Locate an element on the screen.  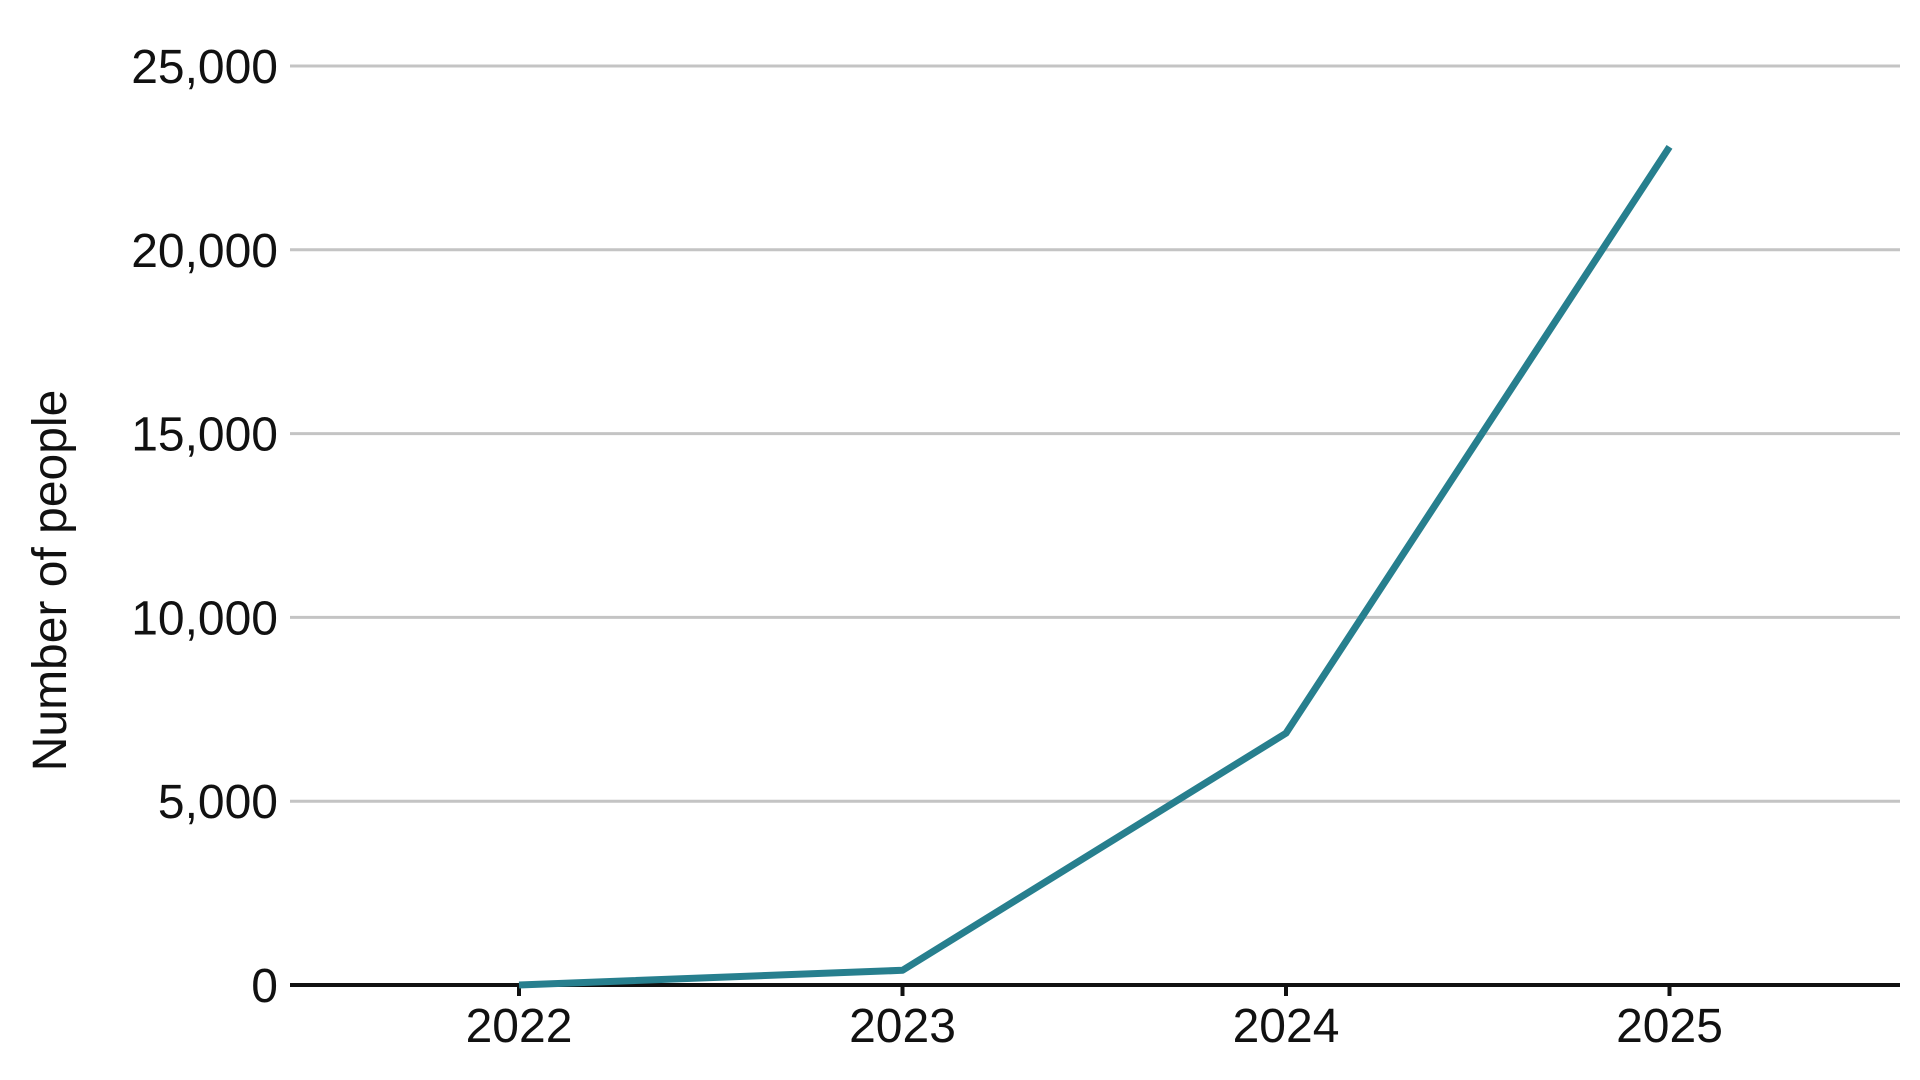
y-tick-label: 25,000 is located at coordinates (204, 67).